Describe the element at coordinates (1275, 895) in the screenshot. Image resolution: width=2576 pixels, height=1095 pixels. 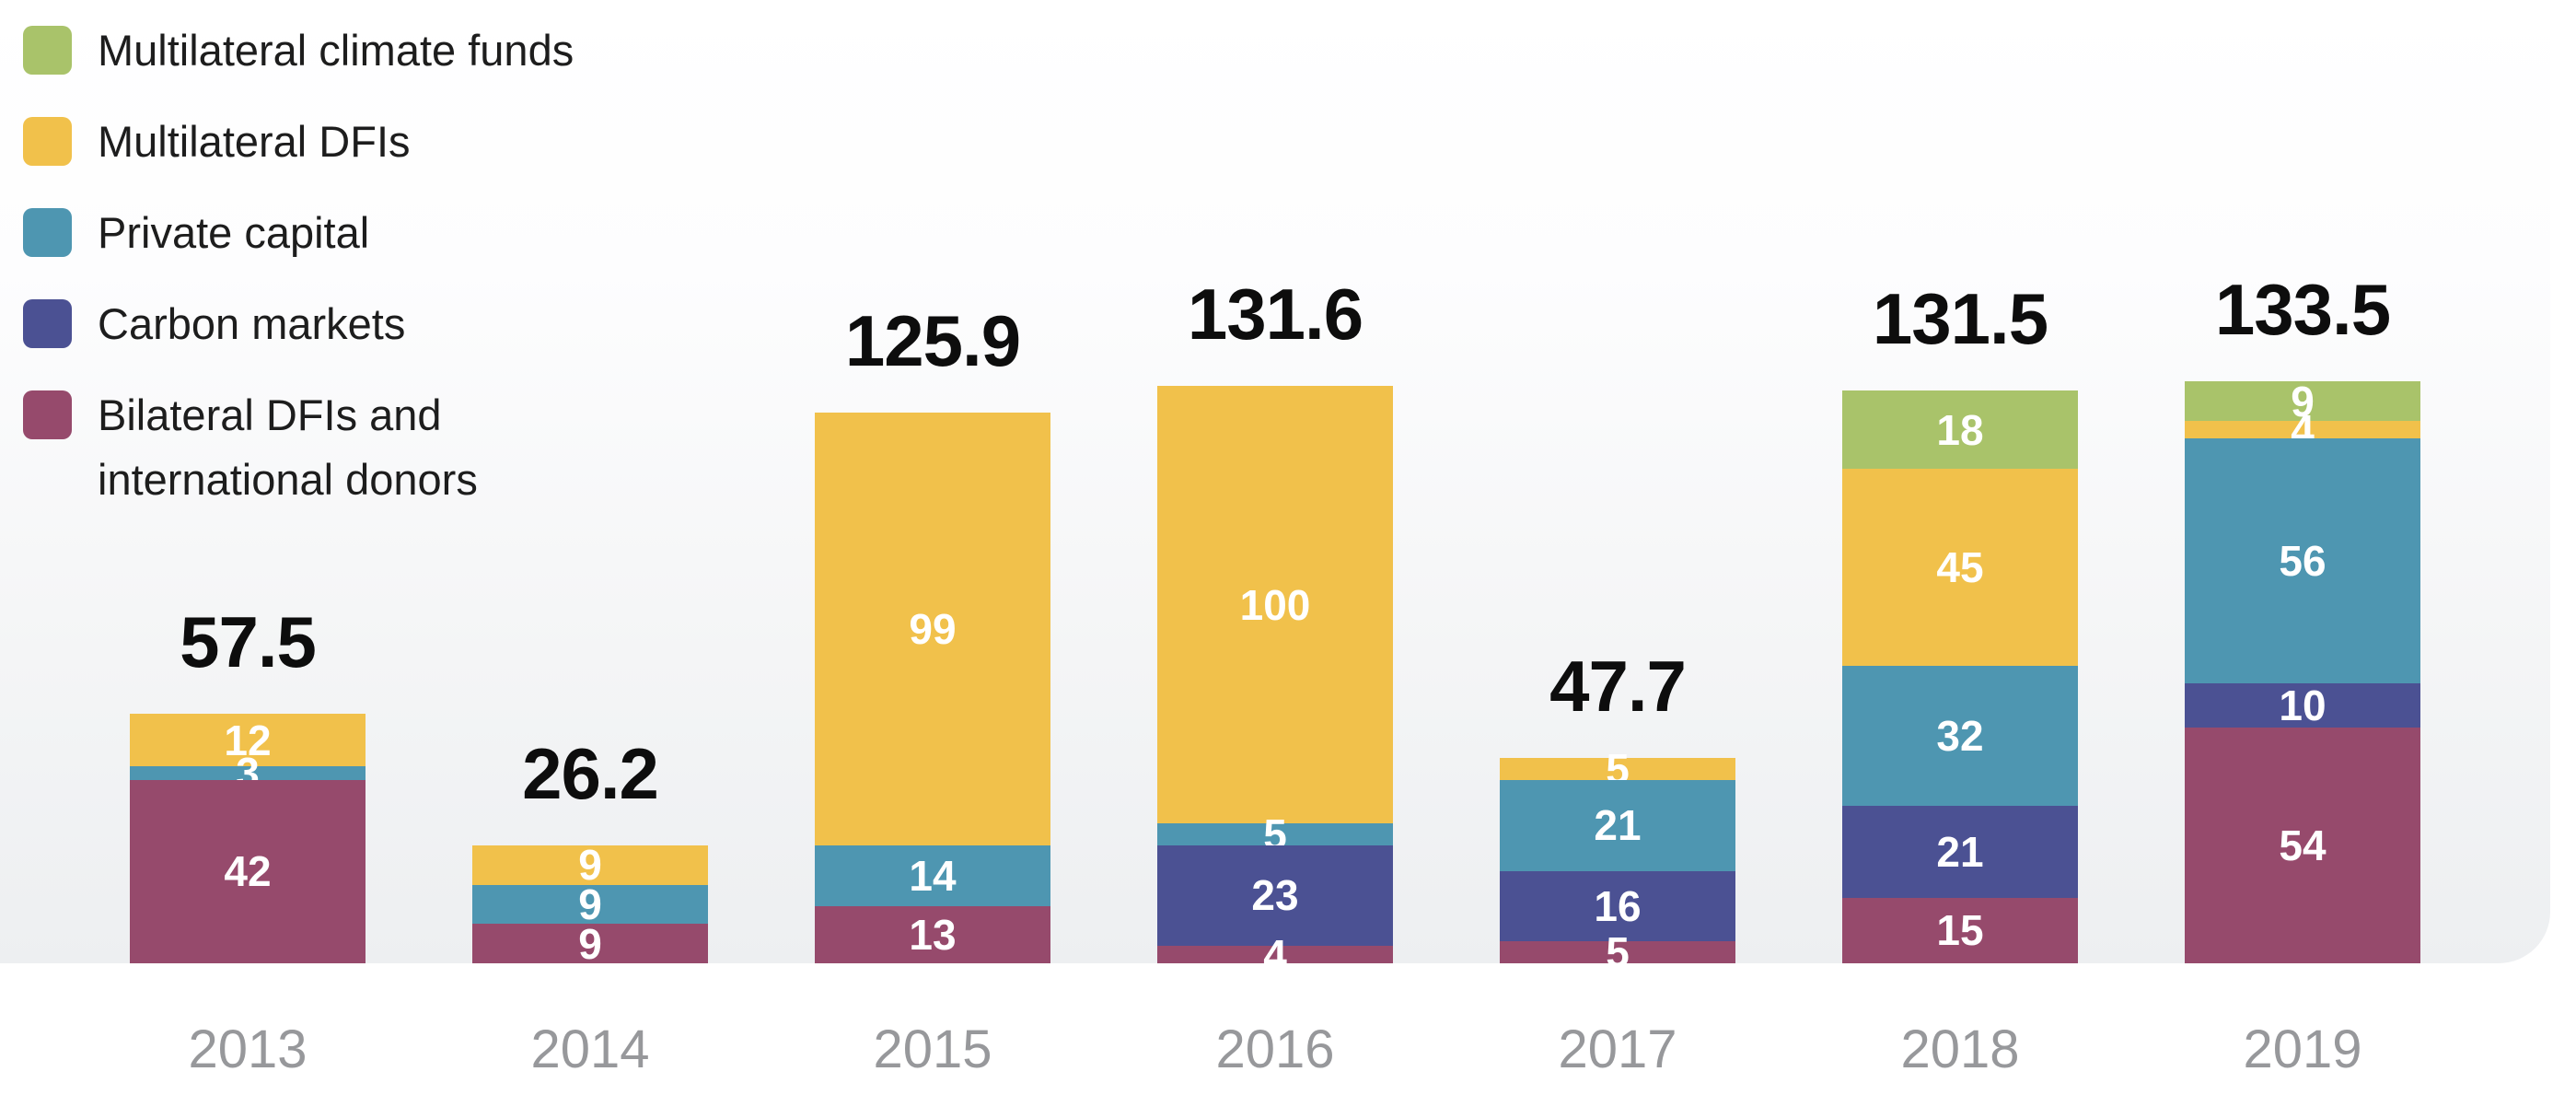
I see `bar-segment-carbon-markets-2016: 23` at that location.